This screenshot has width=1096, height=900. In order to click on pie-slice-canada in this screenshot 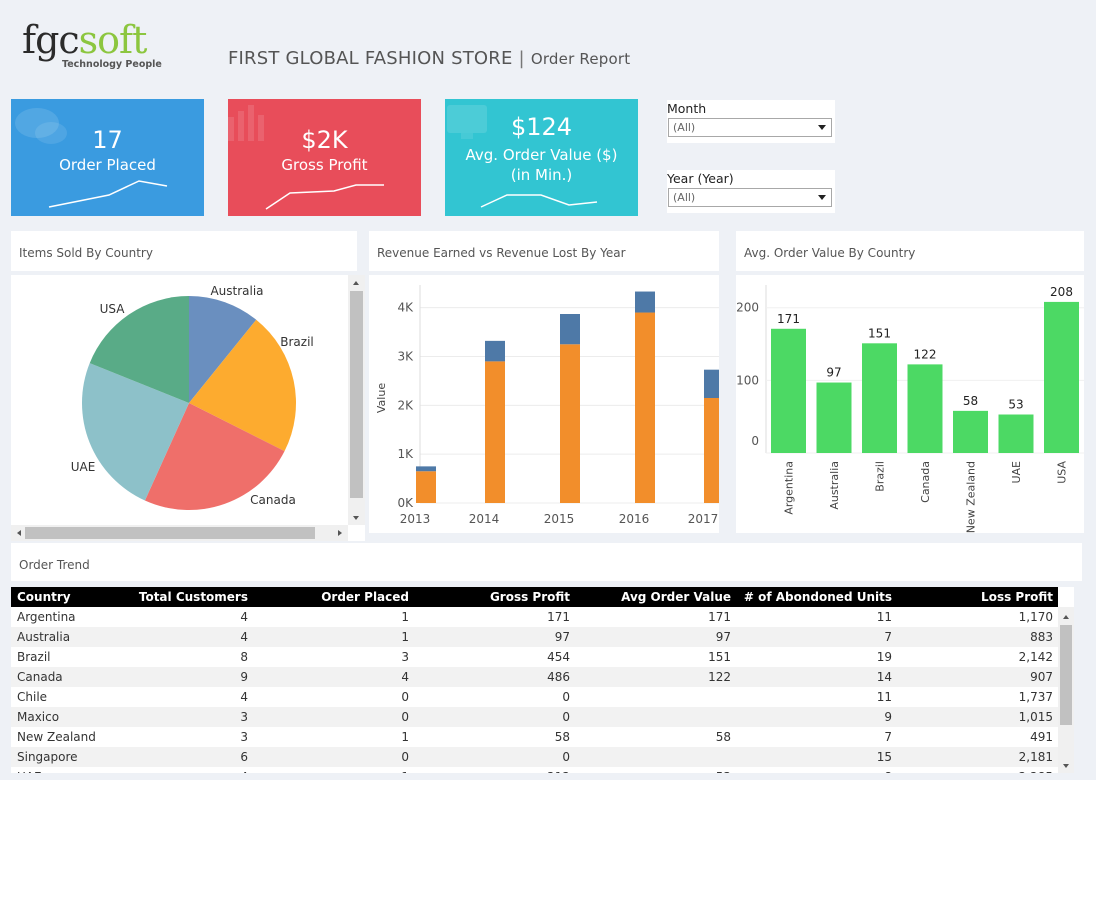, I will do `click(214, 456)`.